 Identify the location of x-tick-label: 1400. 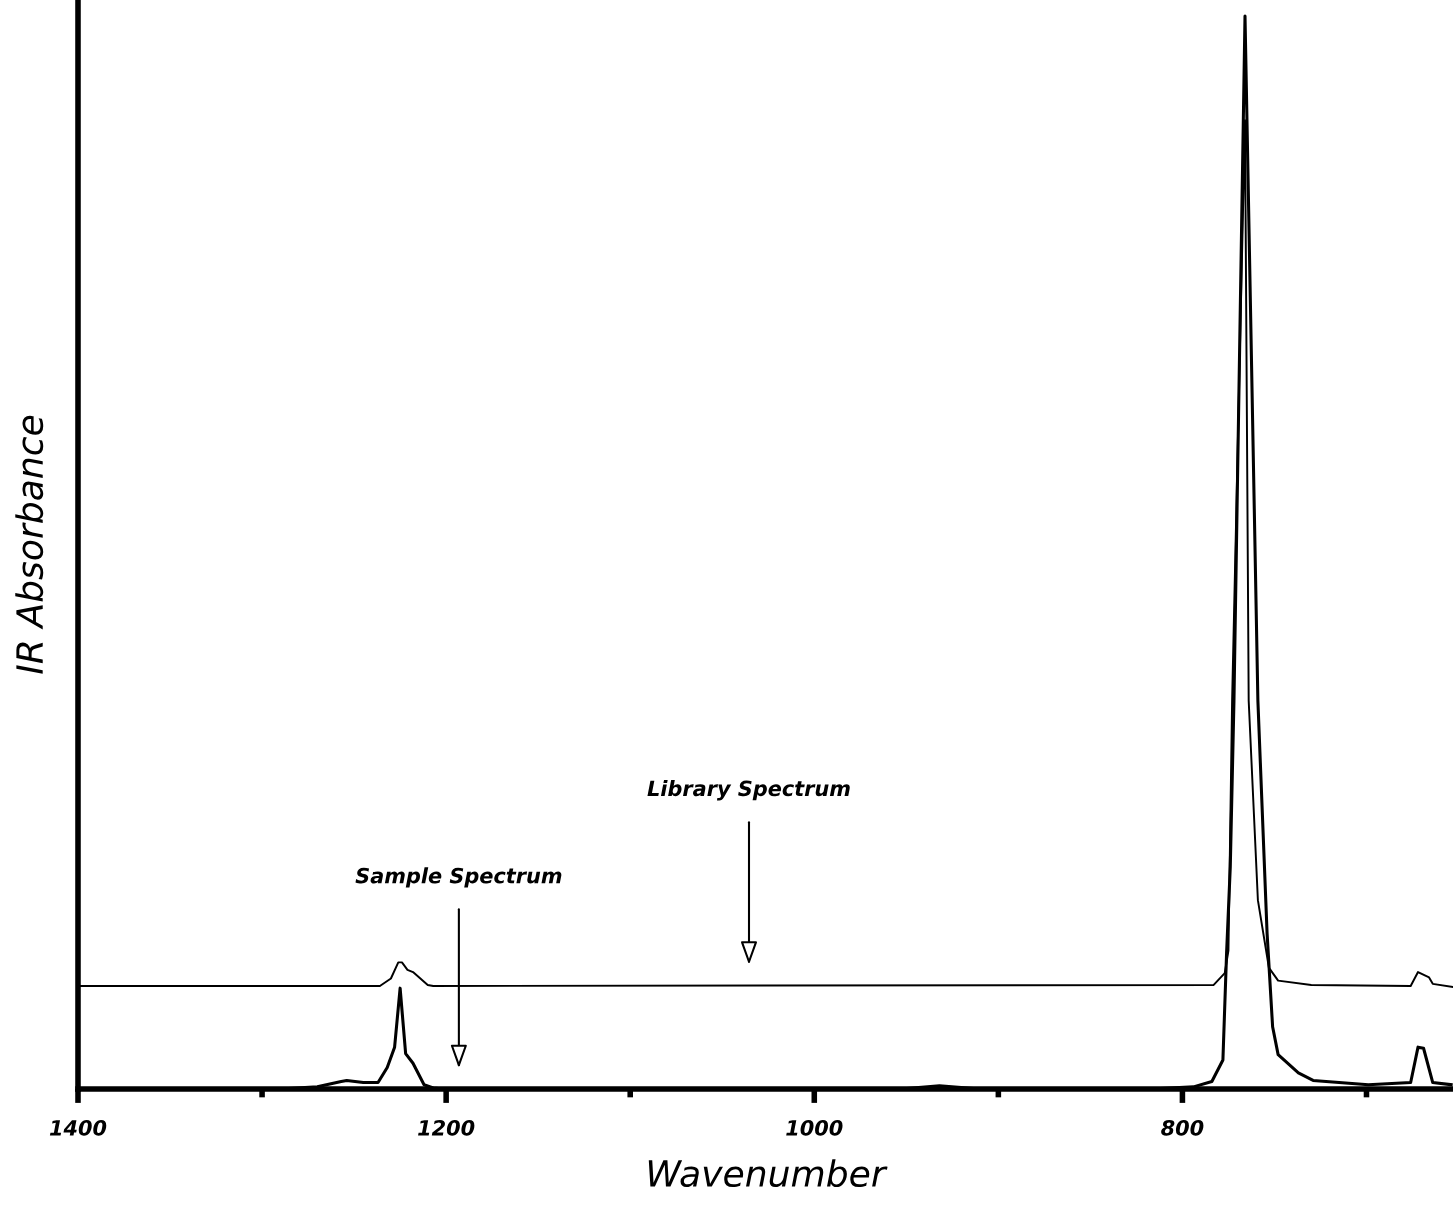
(78, 1127).